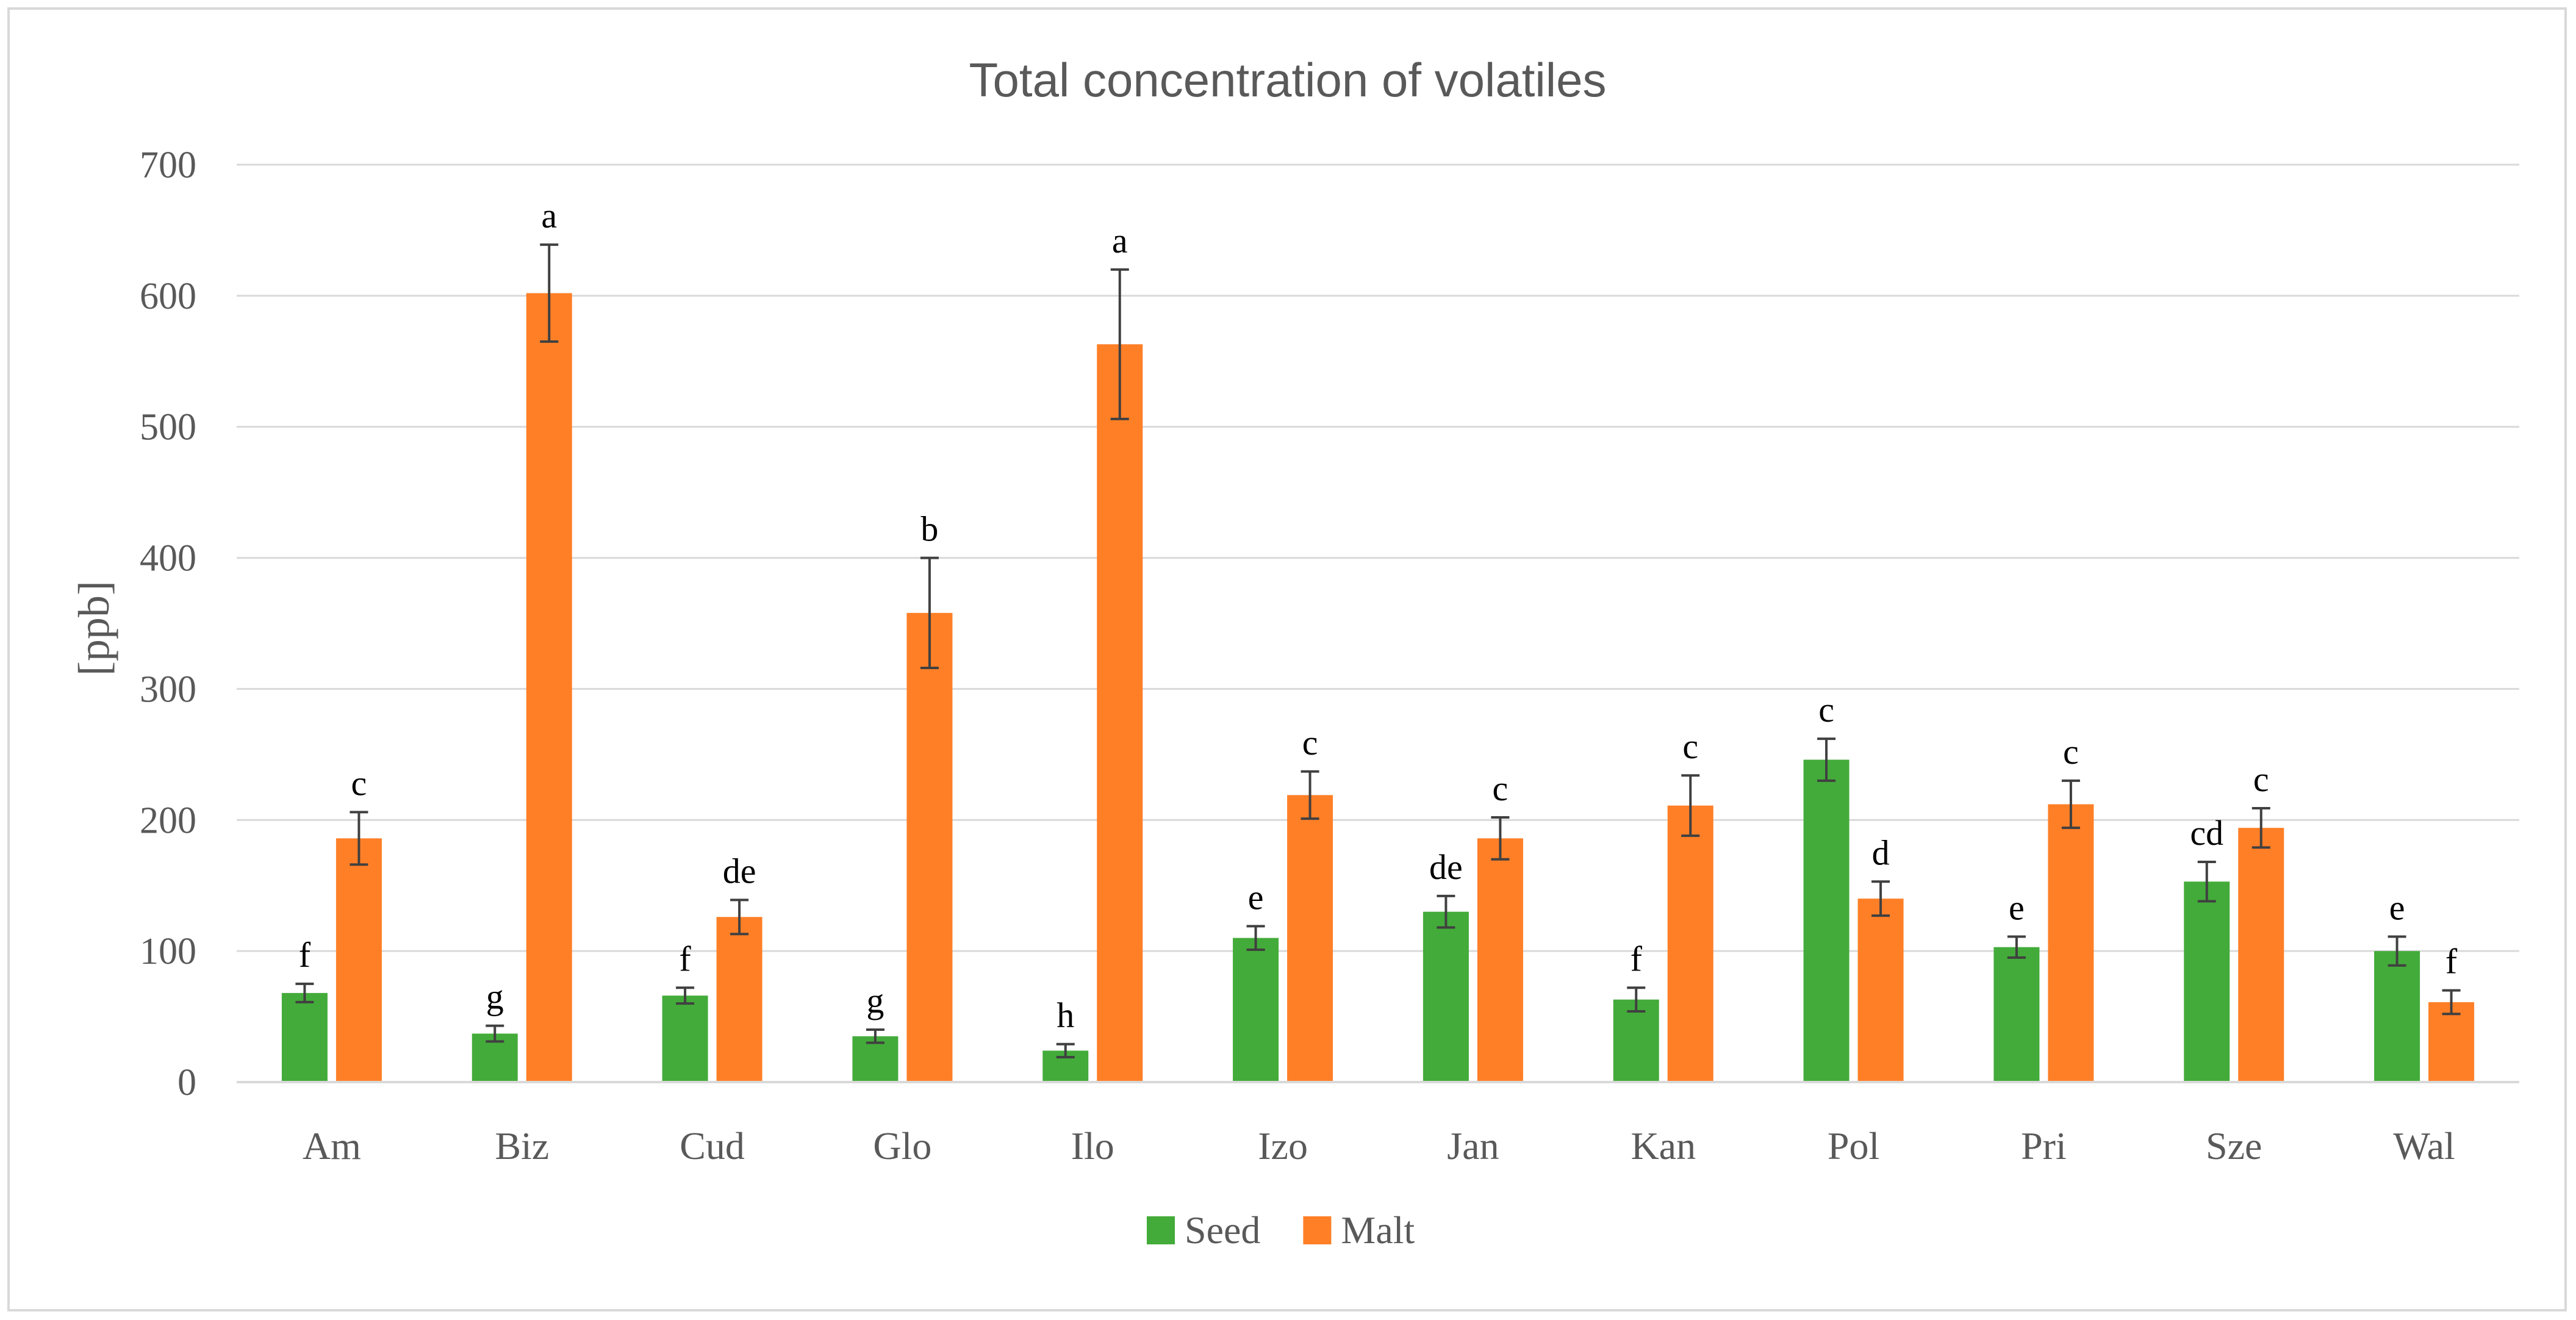 The width and height of the screenshot is (2576, 1320). I want to click on error-bar-seed-kan, so click(1637, 999).